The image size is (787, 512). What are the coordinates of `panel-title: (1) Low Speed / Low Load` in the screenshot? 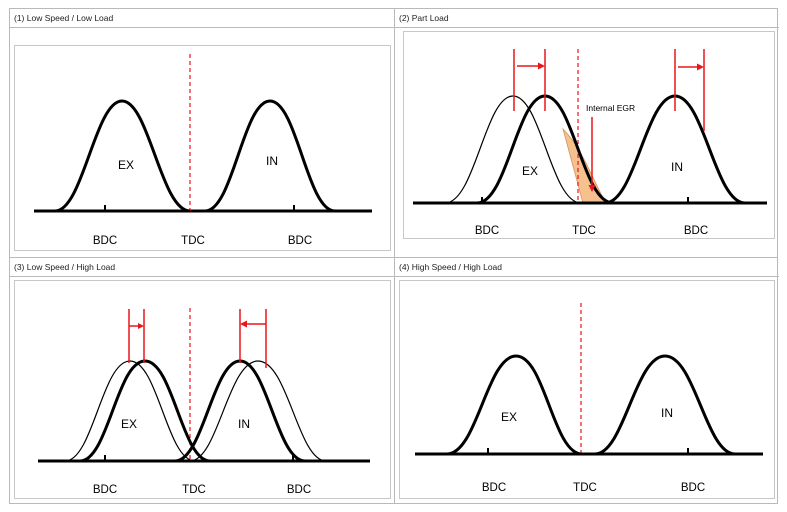 It's located at (202, 18).